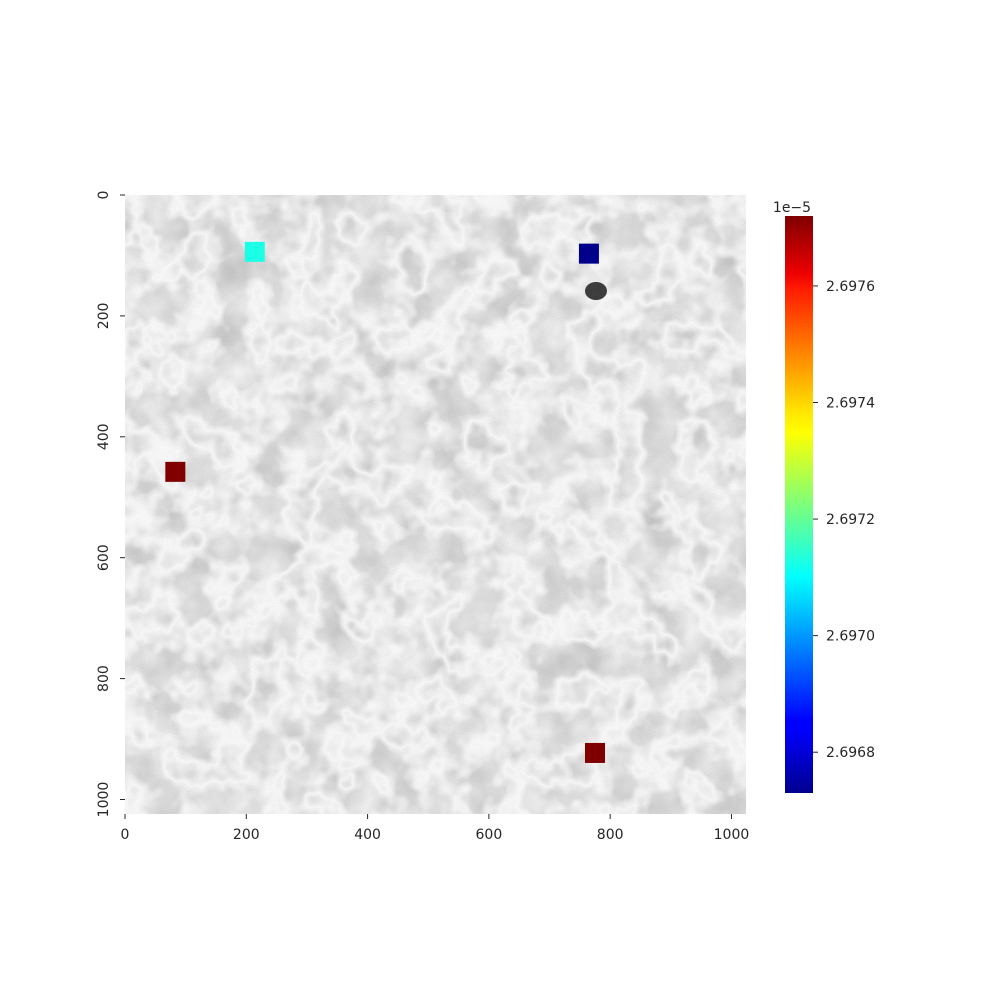  I want to click on y-tick-label: 200, so click(104, 316).